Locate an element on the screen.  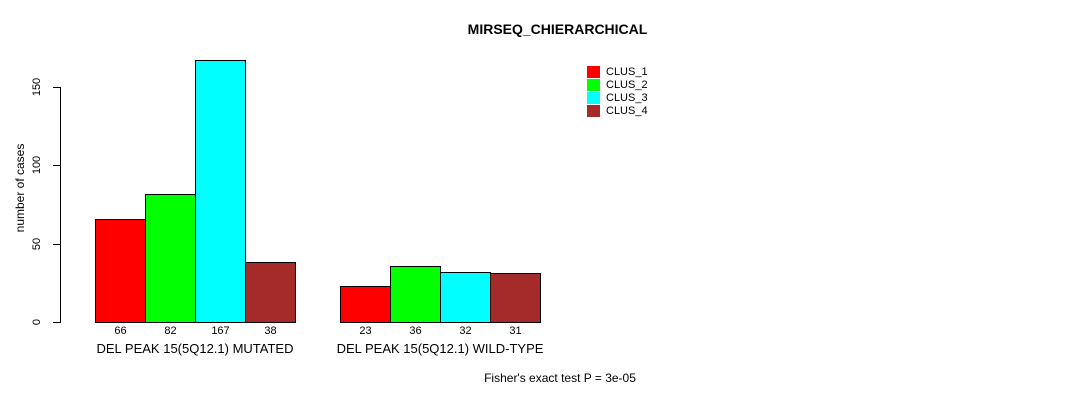
legend: CLUS_1 CLUS_2 CLUS_3 CLUS_4 is located at coordinates (617, 91).